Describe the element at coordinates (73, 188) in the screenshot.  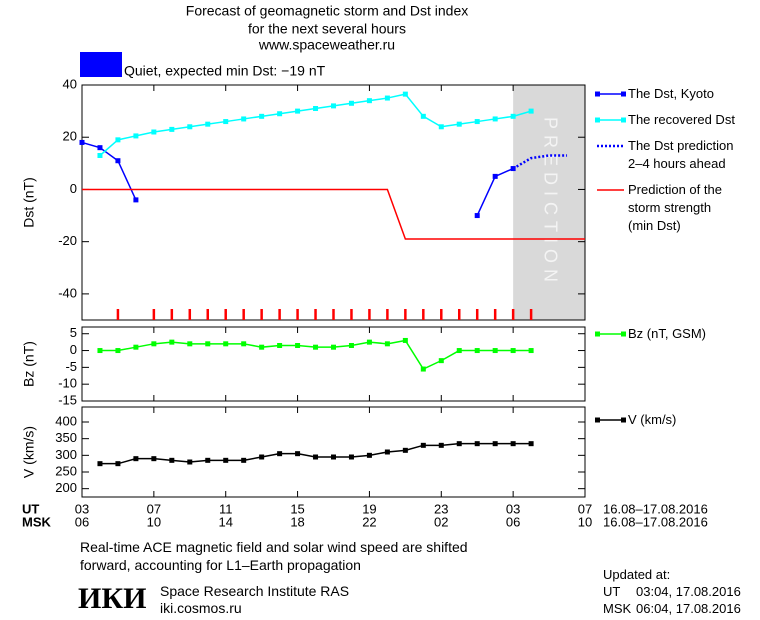
I see `y-tick-label: 0` at that location.